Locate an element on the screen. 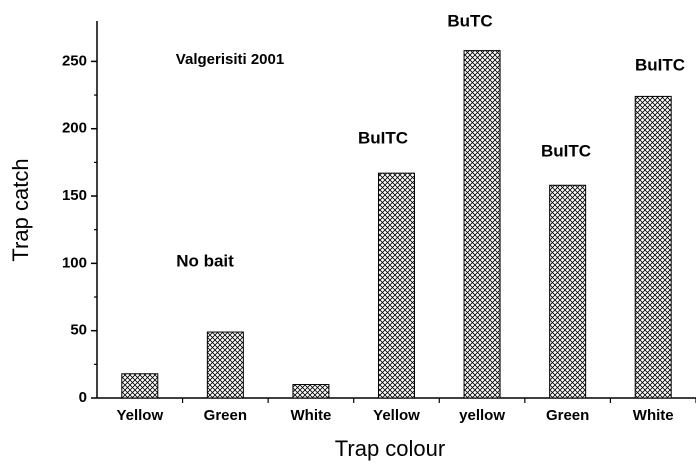 The width and height of the screenshot is (696, 464). y-axis-label: Trap catch is located at coordinates (20, 209).